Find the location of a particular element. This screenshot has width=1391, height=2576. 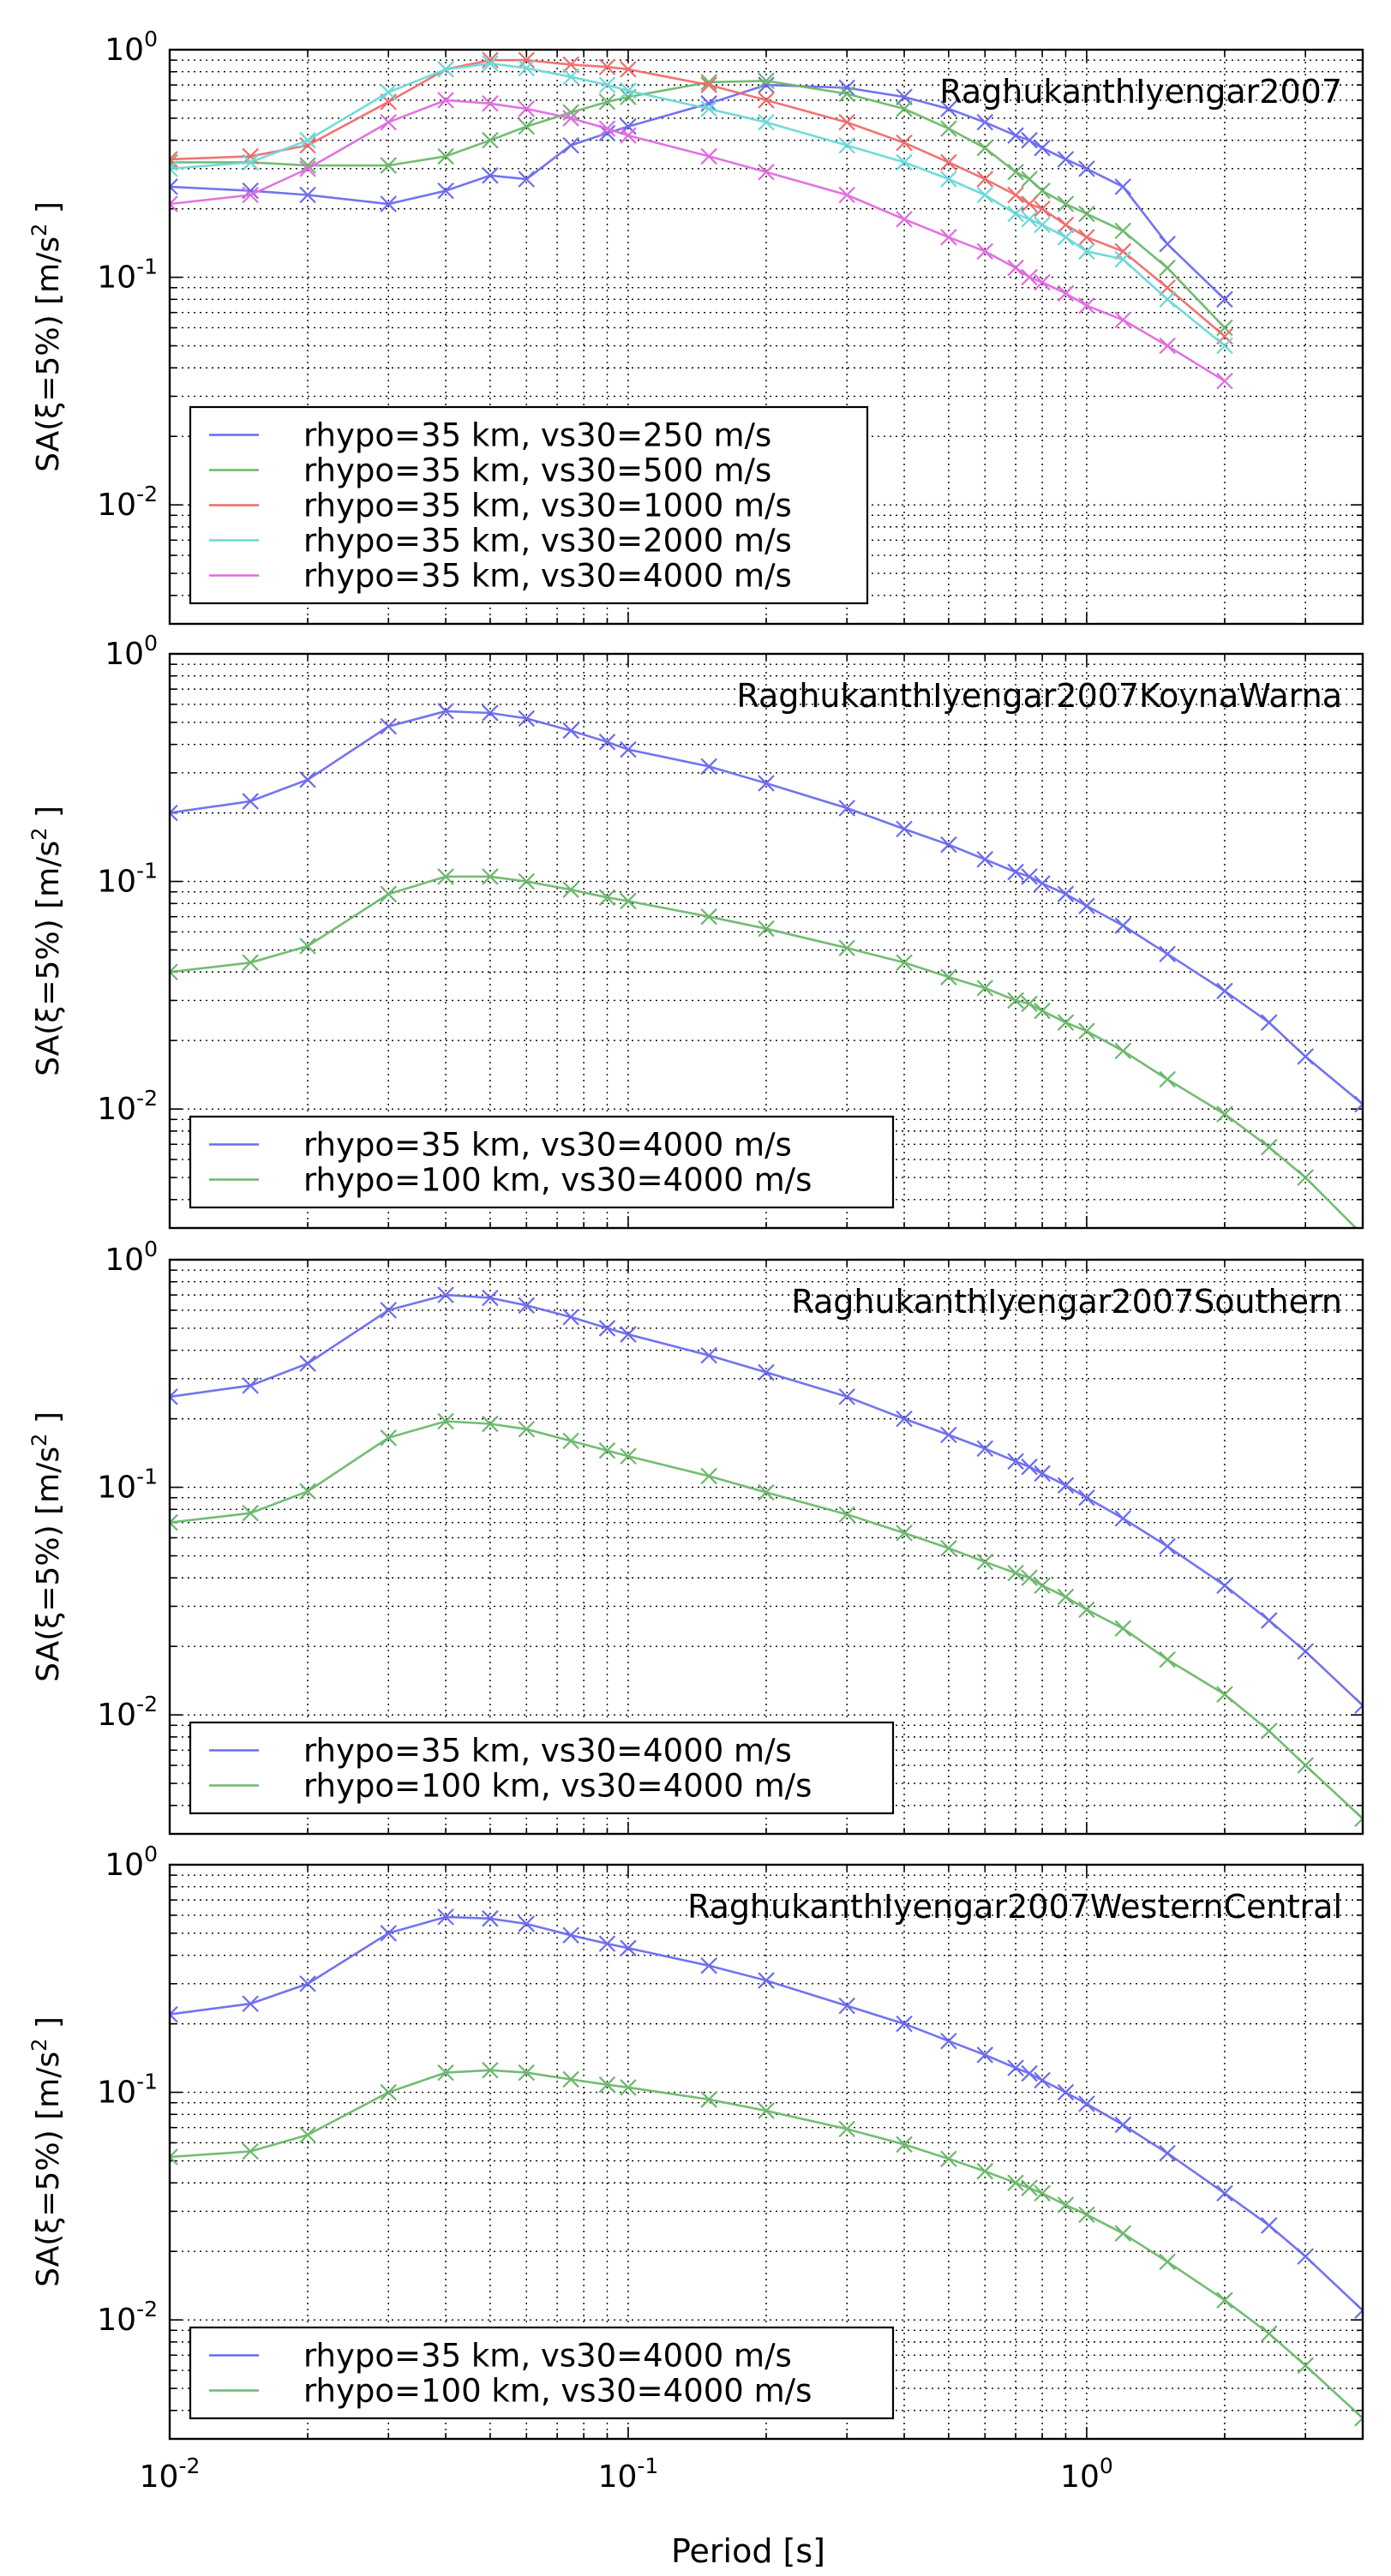

panel-title: RaghukanthIyengar2007WesternCentral is located at coordinates (1015, 1907).